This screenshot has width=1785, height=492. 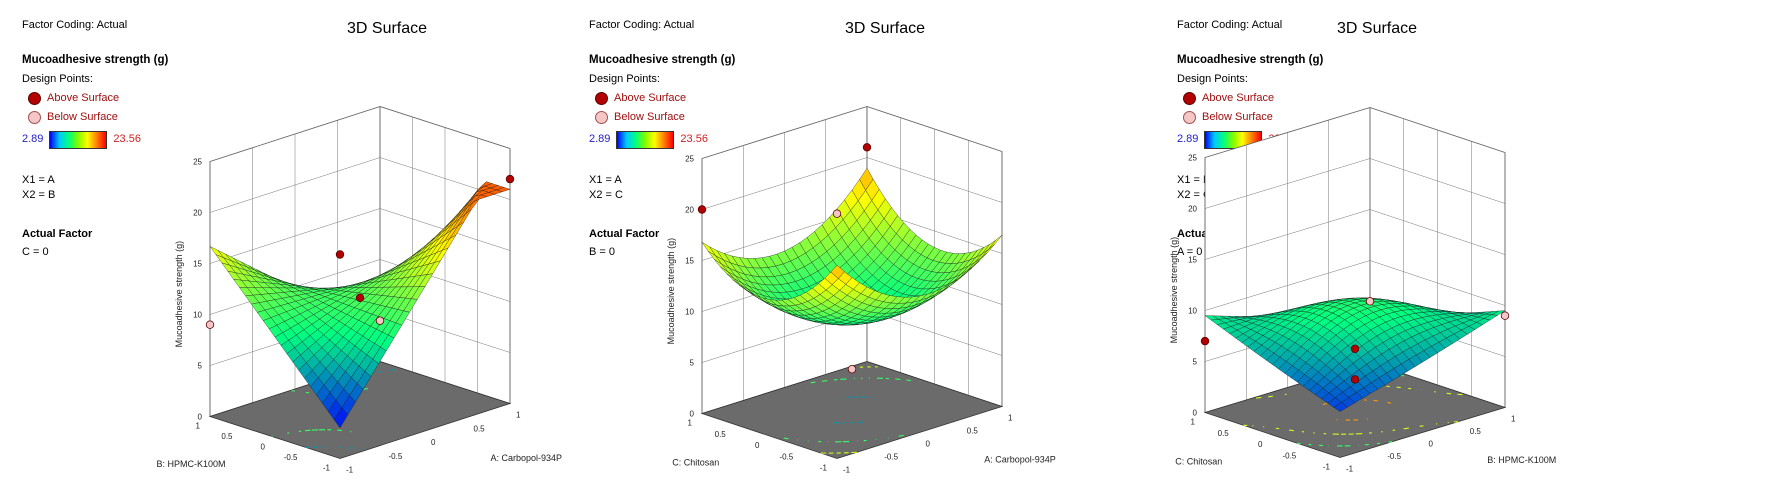 I want to click on scale-max: 23.56, so click(x=694, y=139).